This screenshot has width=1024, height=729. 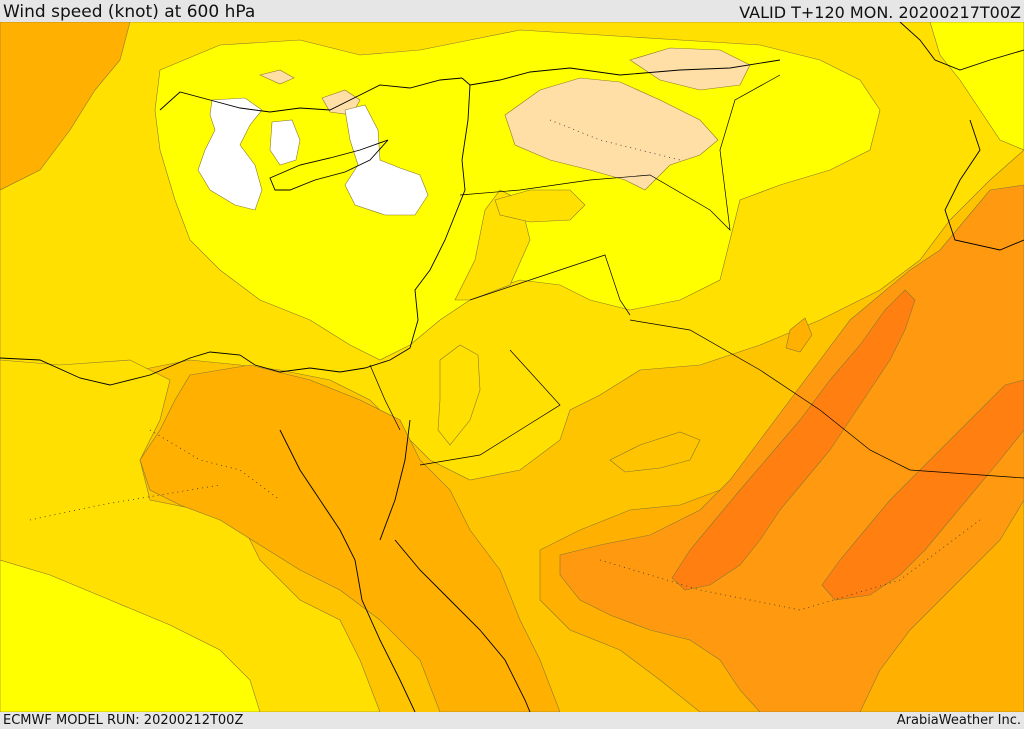 I want to click on contour-yellow-southwest, so click(x=130, y=635).